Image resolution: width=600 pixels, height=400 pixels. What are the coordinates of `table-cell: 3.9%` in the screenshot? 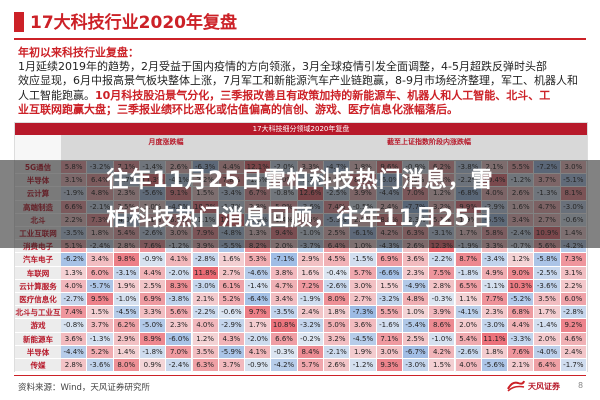 It's located at (442, 313).